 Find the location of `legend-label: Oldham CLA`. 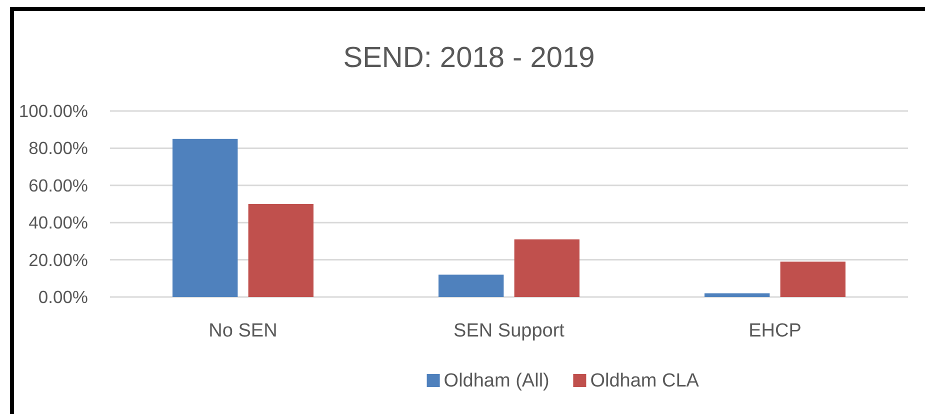

legend-label: Oldham CLA is located at coordinates (645, 381).